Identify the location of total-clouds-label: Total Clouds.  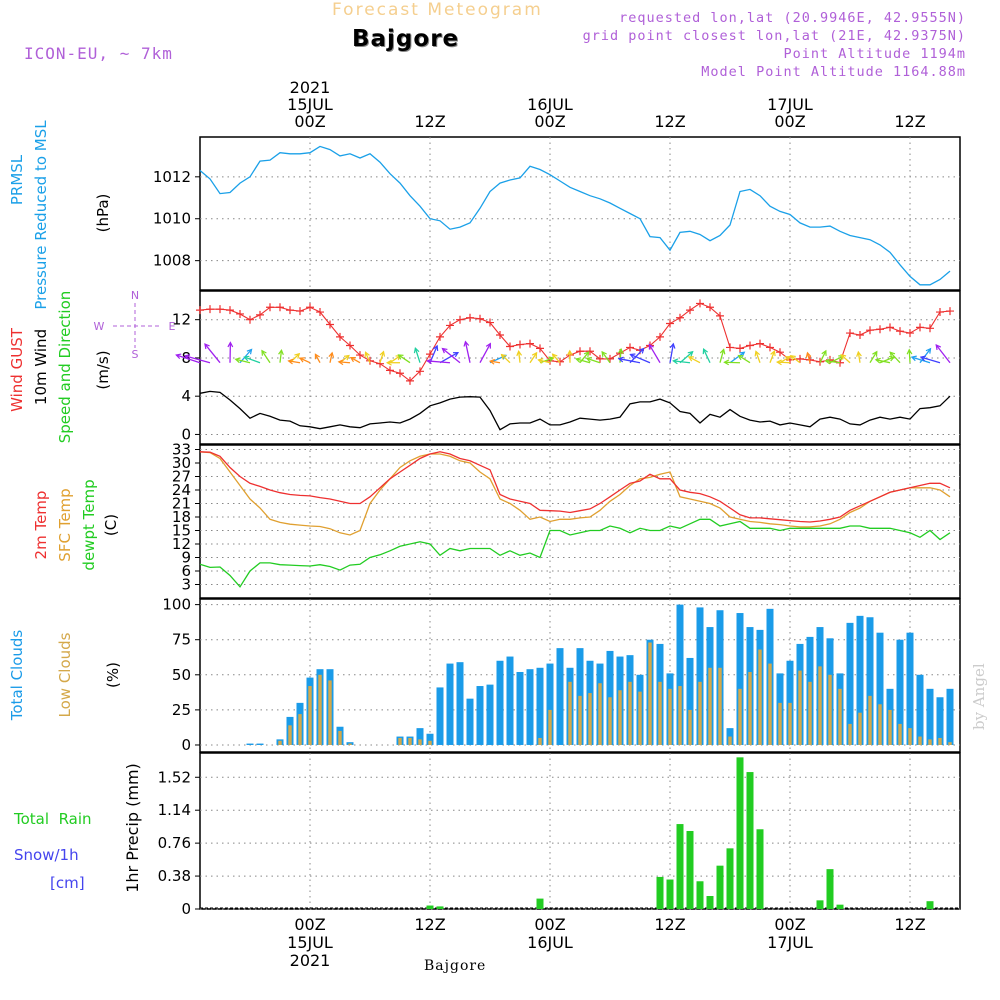
(17, 676).